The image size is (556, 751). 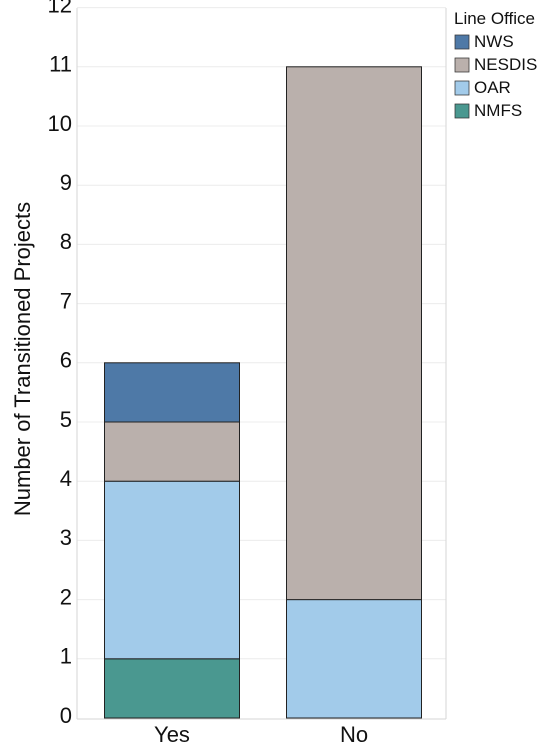 What do you see at coordinates (66, 182) in the screenshot?
I see `y-tick-label: 9` at bounding box center [66, 182].